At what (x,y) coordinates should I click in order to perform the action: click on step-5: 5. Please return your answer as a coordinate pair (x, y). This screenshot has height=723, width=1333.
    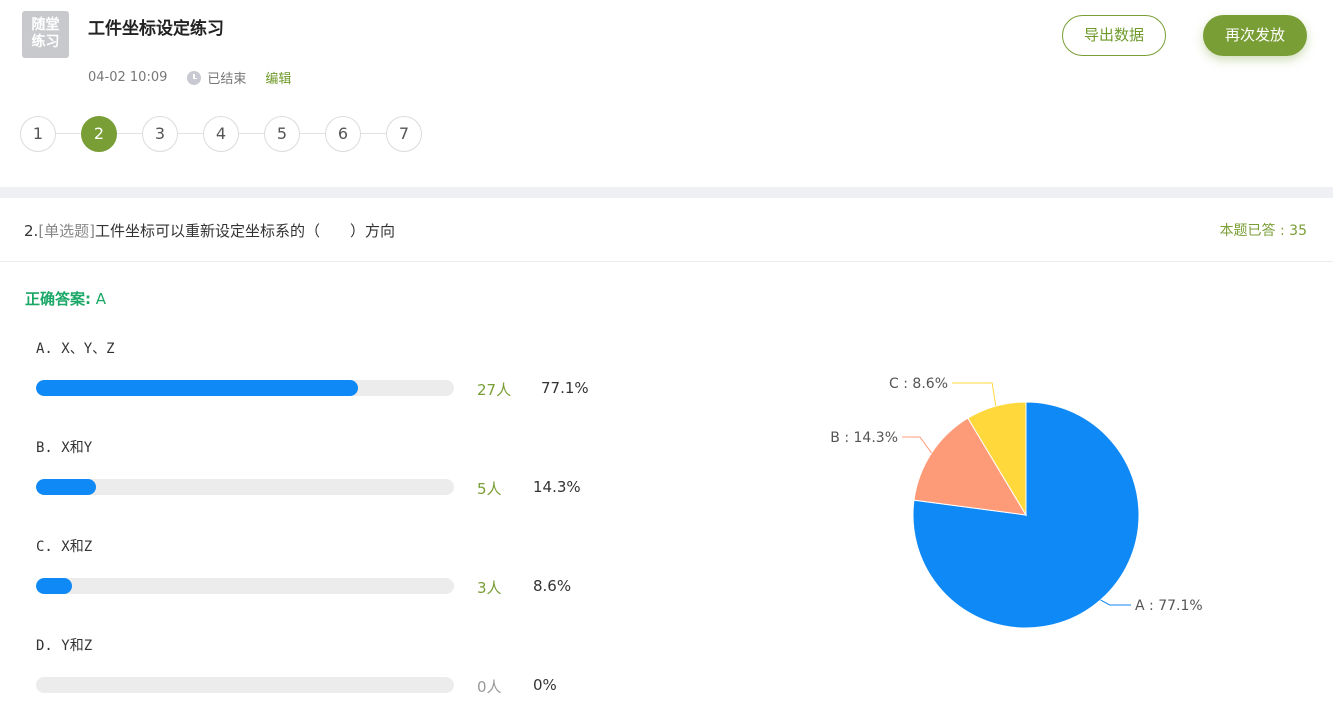
    Looking at the image, I should click on (282, 134).